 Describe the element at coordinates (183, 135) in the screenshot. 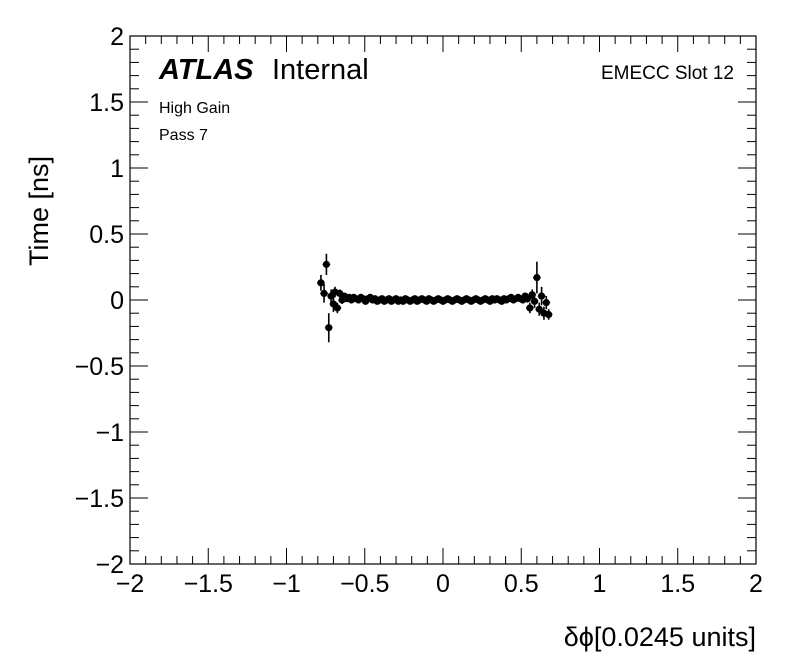

I see `pass-label: Pass 7` at that location.